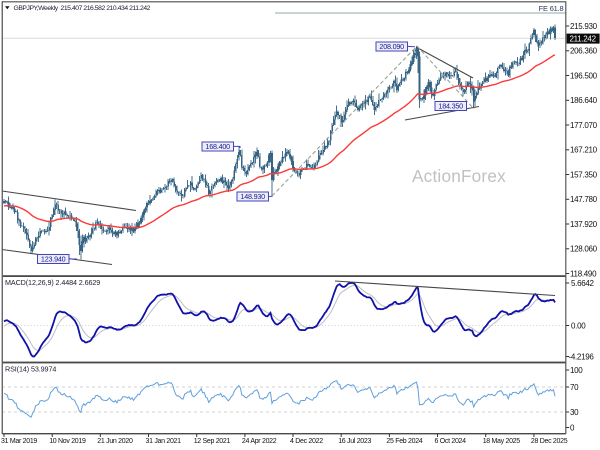 The height and width of the screenshot is (450, 600). Describe the element at coordinates (306, 441) in the screenshot. I see `svg-text: 4 Dec 2022` at that location.